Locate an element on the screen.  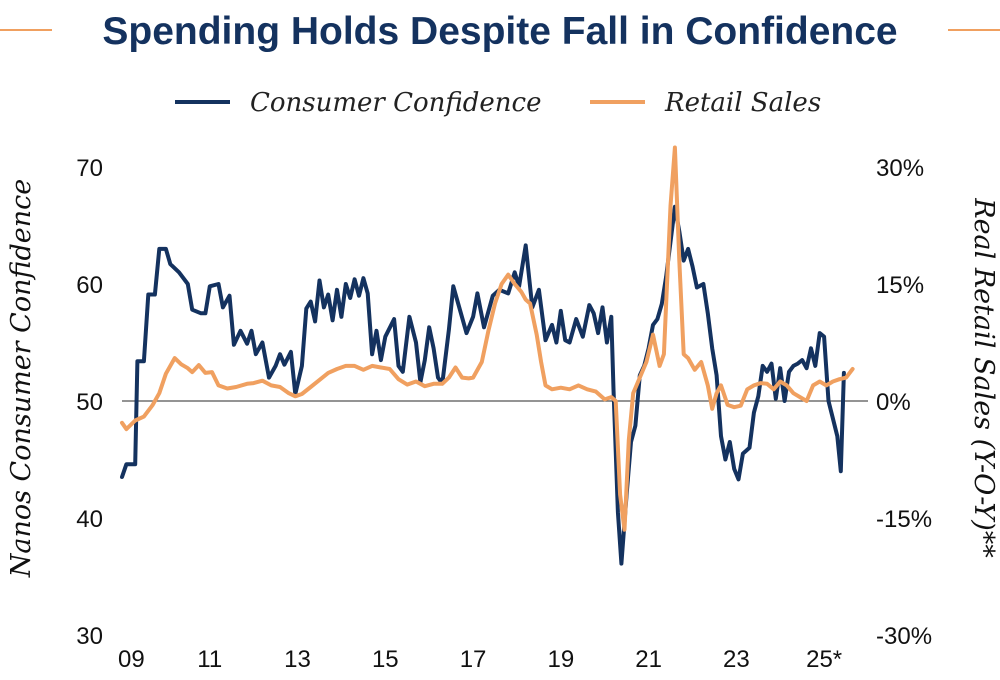
right-tick-label: 15% is located at coordinates (900, 285).